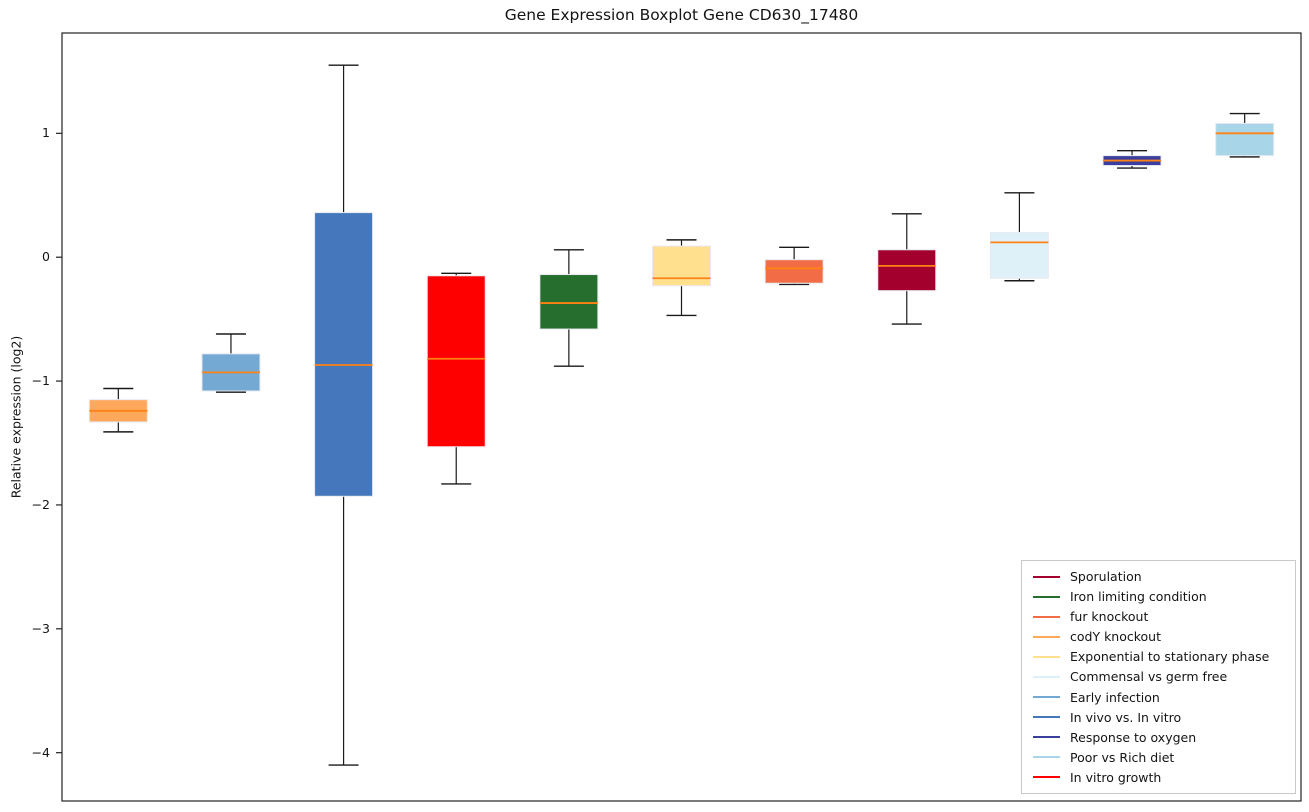 The image size is (1309, 812). I want to click on box-in-vivo-vs-in-vitro, so click(344, 354).